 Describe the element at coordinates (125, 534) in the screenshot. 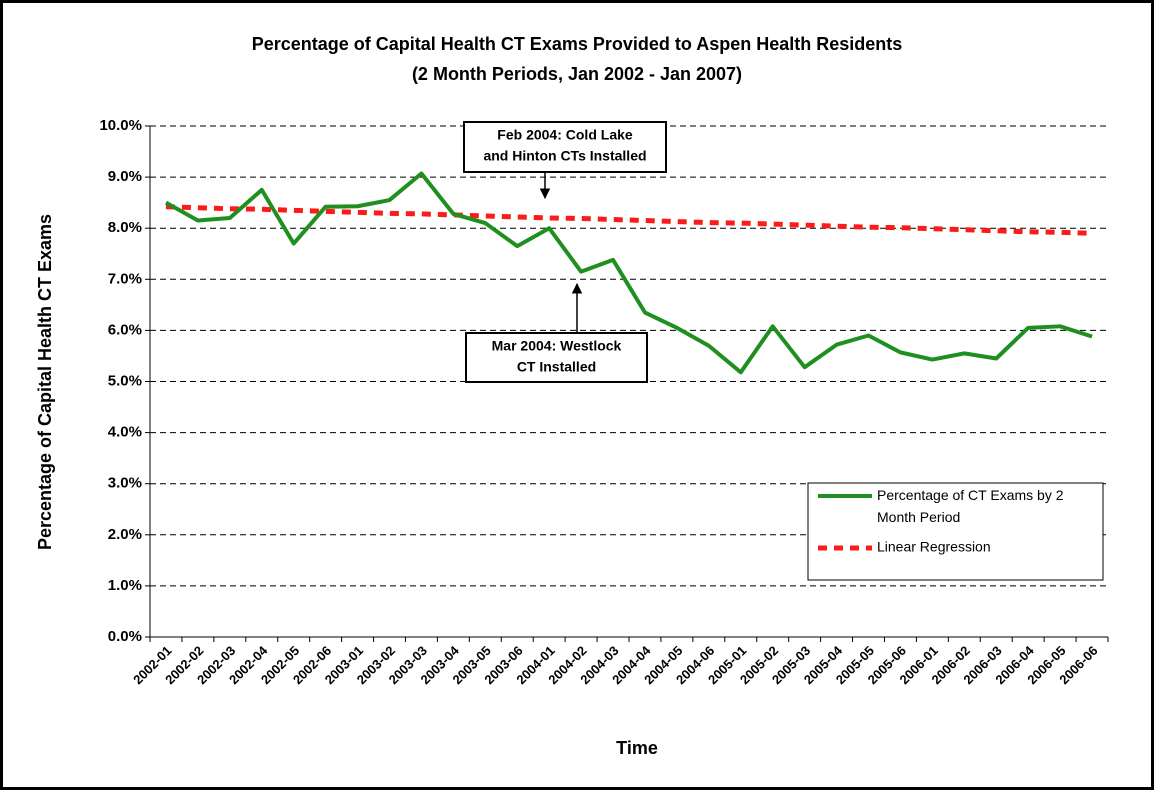

I see `y-tick-label: 2.0%` at that location.